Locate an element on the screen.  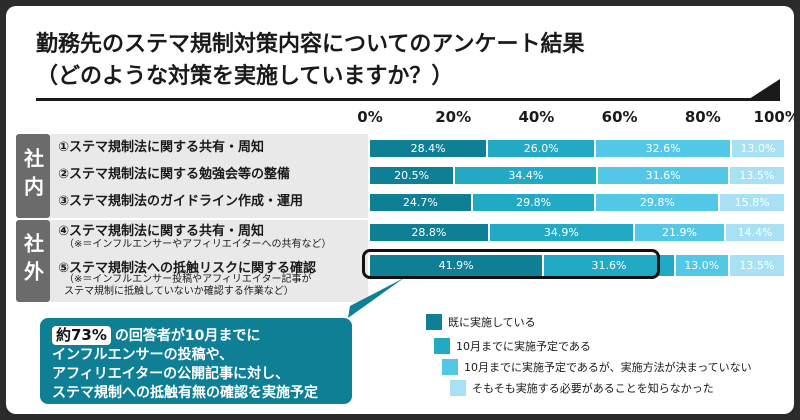
row-label-5: ⑤ステマ規制法への抵触リスクに関する確認 is located at coordinates (187, 268).